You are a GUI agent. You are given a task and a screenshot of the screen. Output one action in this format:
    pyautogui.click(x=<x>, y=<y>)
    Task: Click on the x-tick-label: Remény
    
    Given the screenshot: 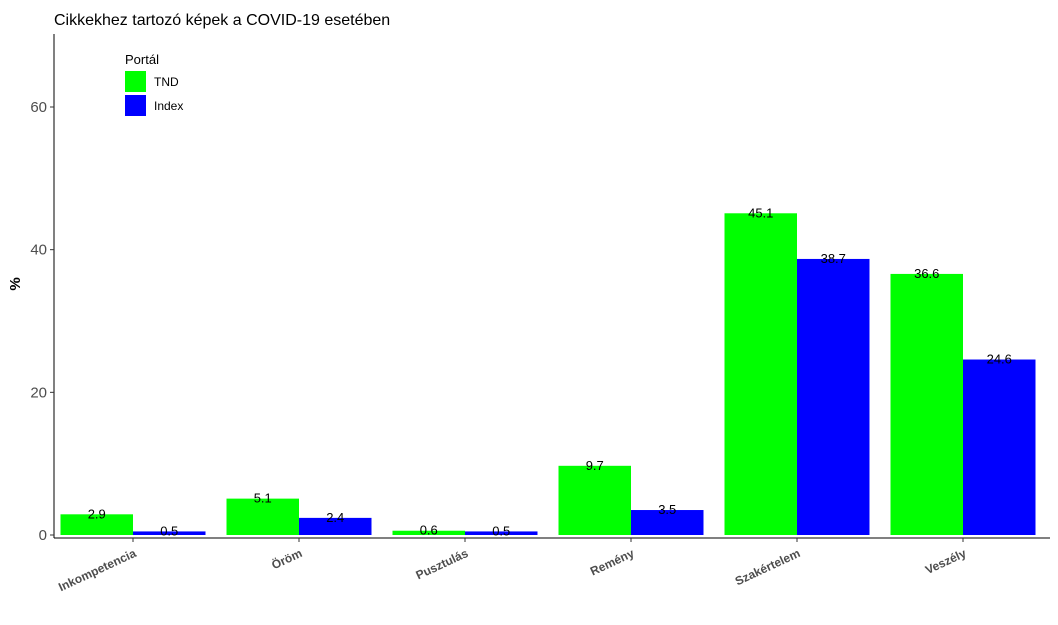 What is the action you would take?
    pyautogui.click(x=612, y=562)
    